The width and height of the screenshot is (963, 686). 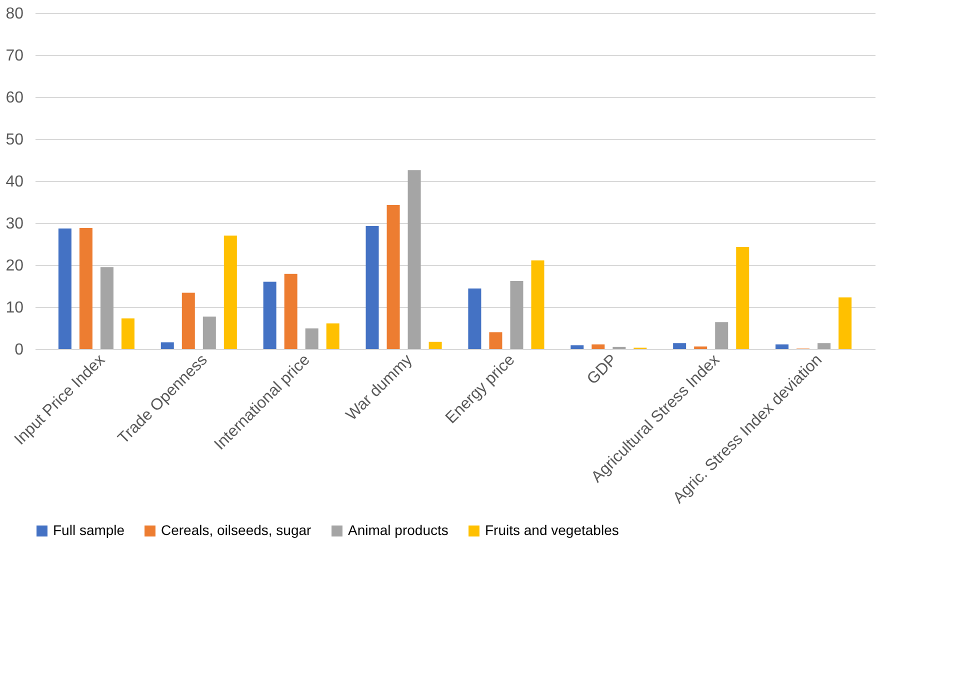 I want to click on y-tick-label: 80, so click(x=15, y=14).